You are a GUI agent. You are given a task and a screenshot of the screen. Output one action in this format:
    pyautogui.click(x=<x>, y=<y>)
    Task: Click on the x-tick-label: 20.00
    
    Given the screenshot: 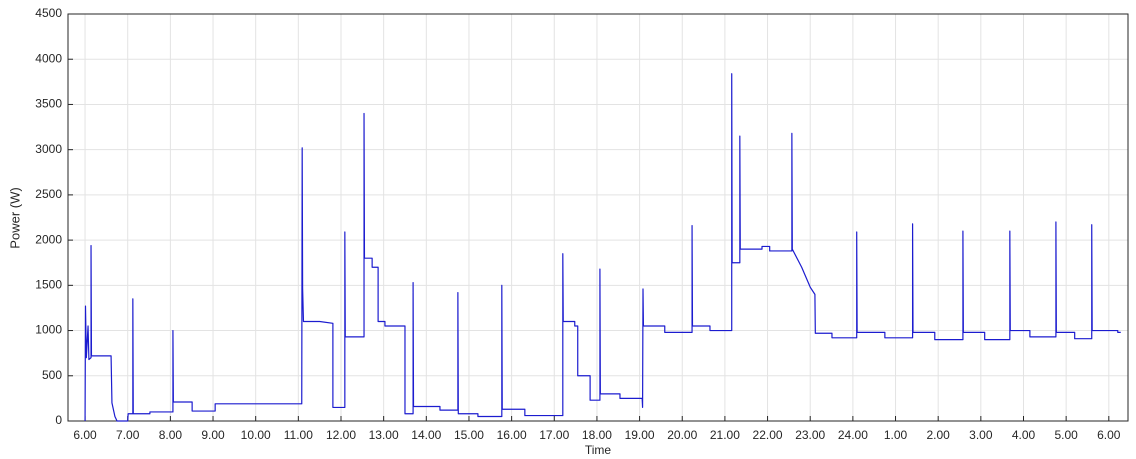 What is the action you would take?
    pyautogui.click(x=682, y=435)
    